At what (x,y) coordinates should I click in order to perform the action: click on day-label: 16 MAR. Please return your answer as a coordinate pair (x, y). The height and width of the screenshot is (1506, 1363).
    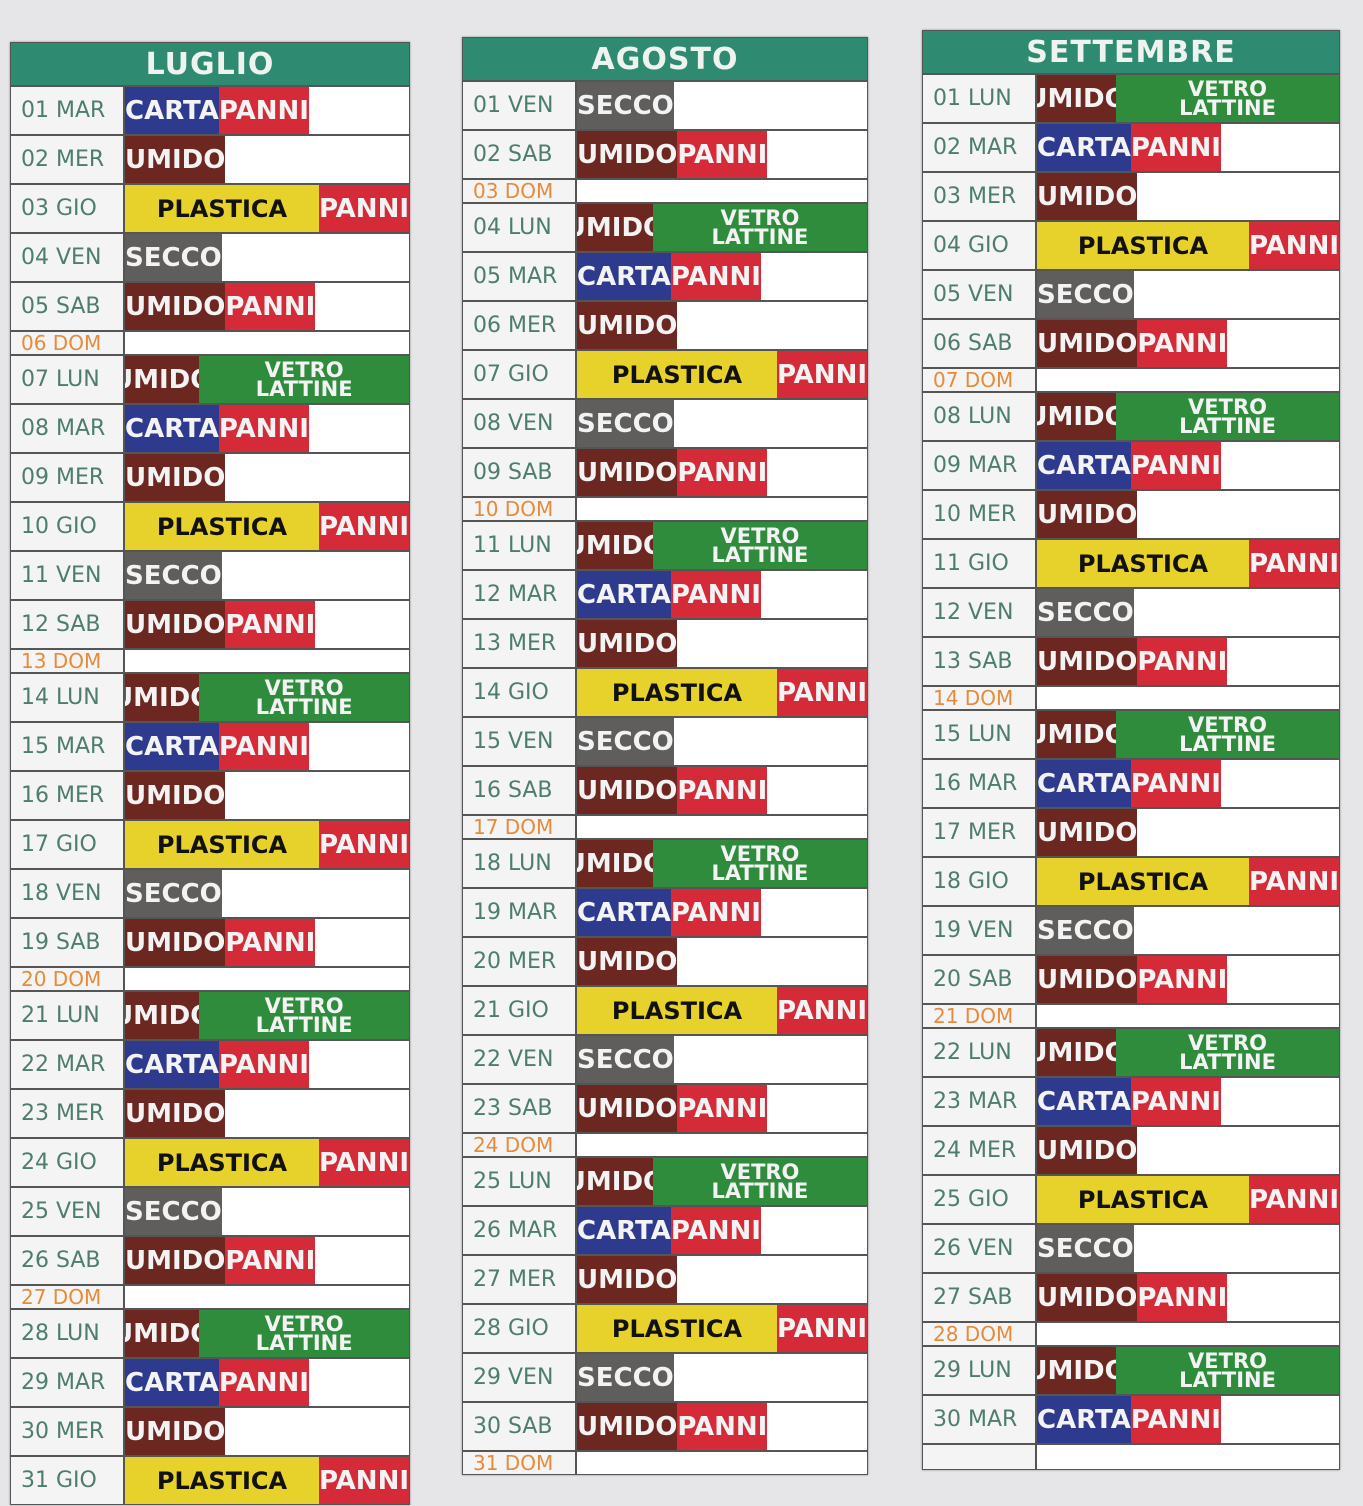
    Looking at the image, I should click on (980, 783).